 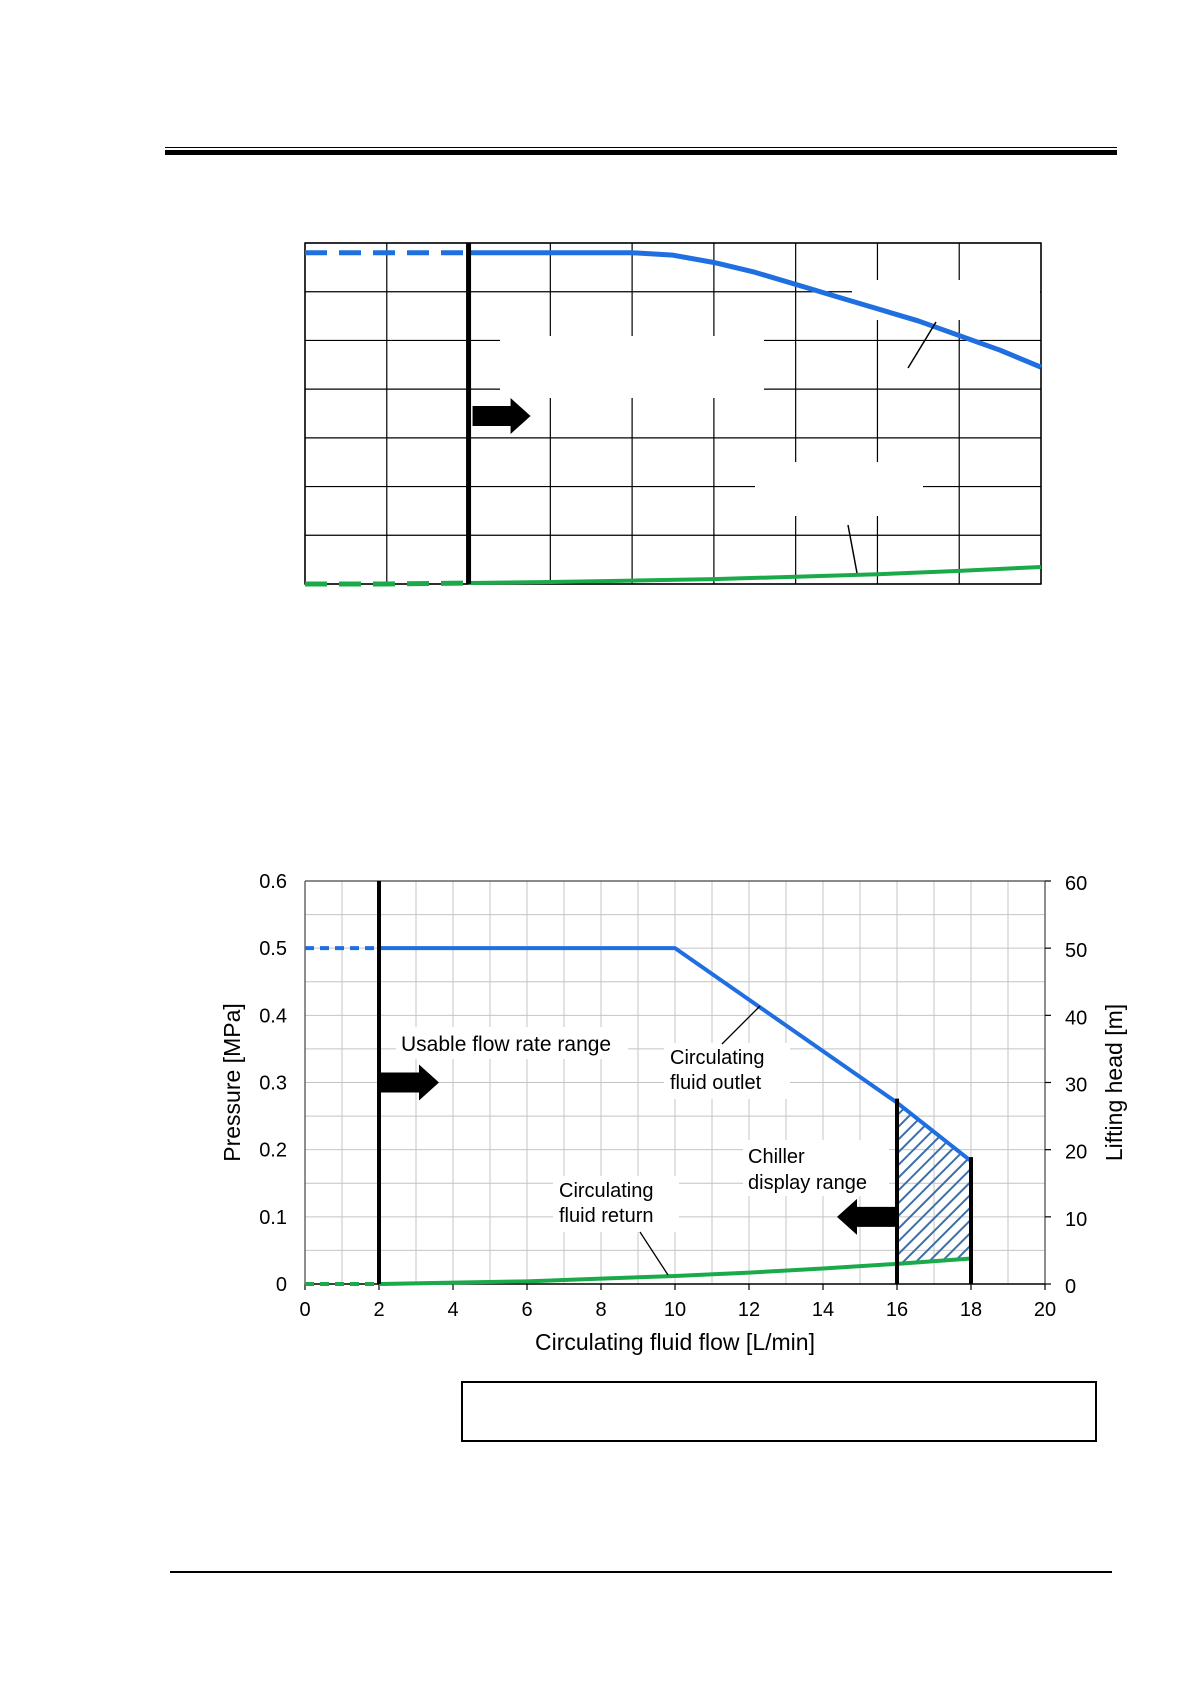 I want to click on header-rule, so click(x=641, y=152).